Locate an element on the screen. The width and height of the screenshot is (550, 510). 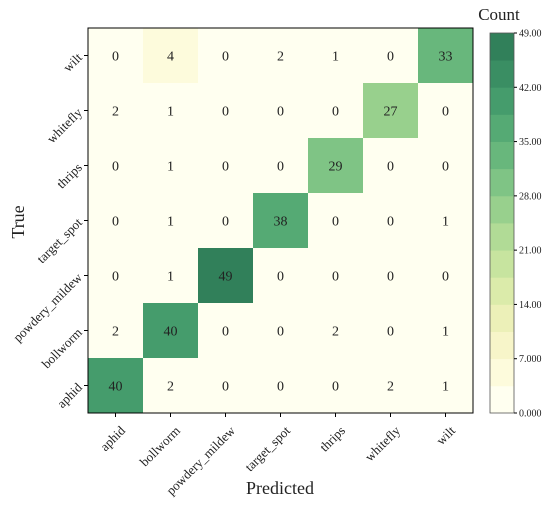
colorbar-title: Count is located at coordinates (499, 14).